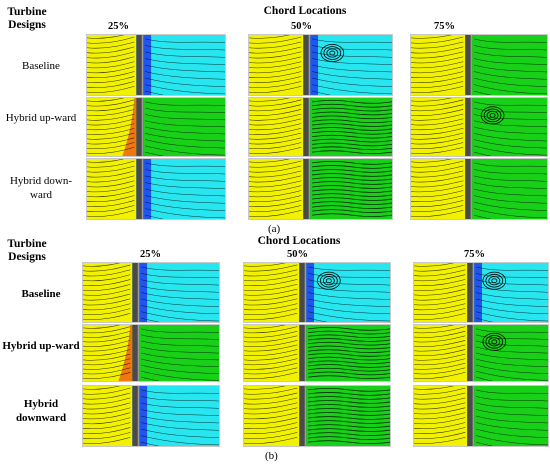 The width and height of the screenshot is (550, 467). What do you see at coordinates (271, 456) in the screenshot?
I see `caption-b: (b)` at bounding box center [271, 456].